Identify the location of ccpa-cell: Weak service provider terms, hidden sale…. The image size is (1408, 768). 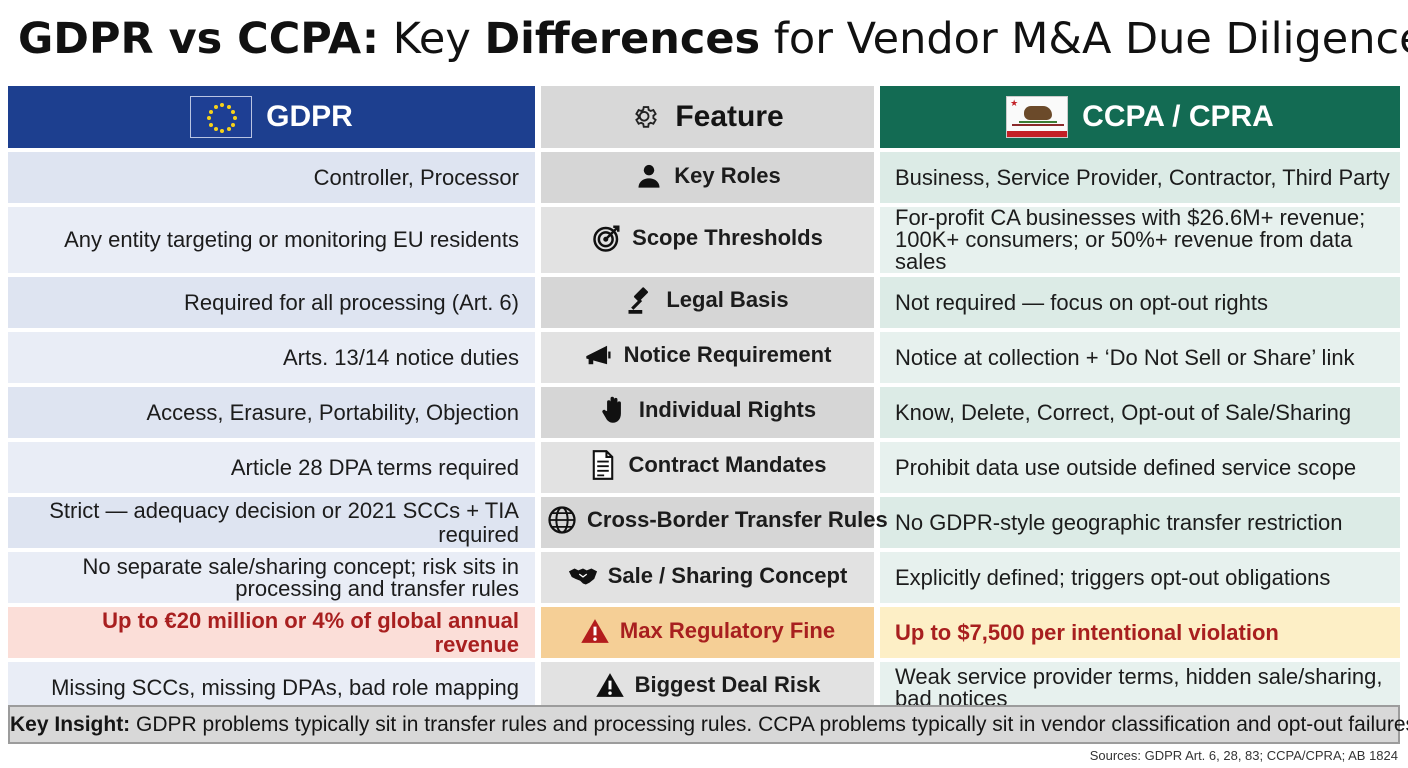
(1137, 687).